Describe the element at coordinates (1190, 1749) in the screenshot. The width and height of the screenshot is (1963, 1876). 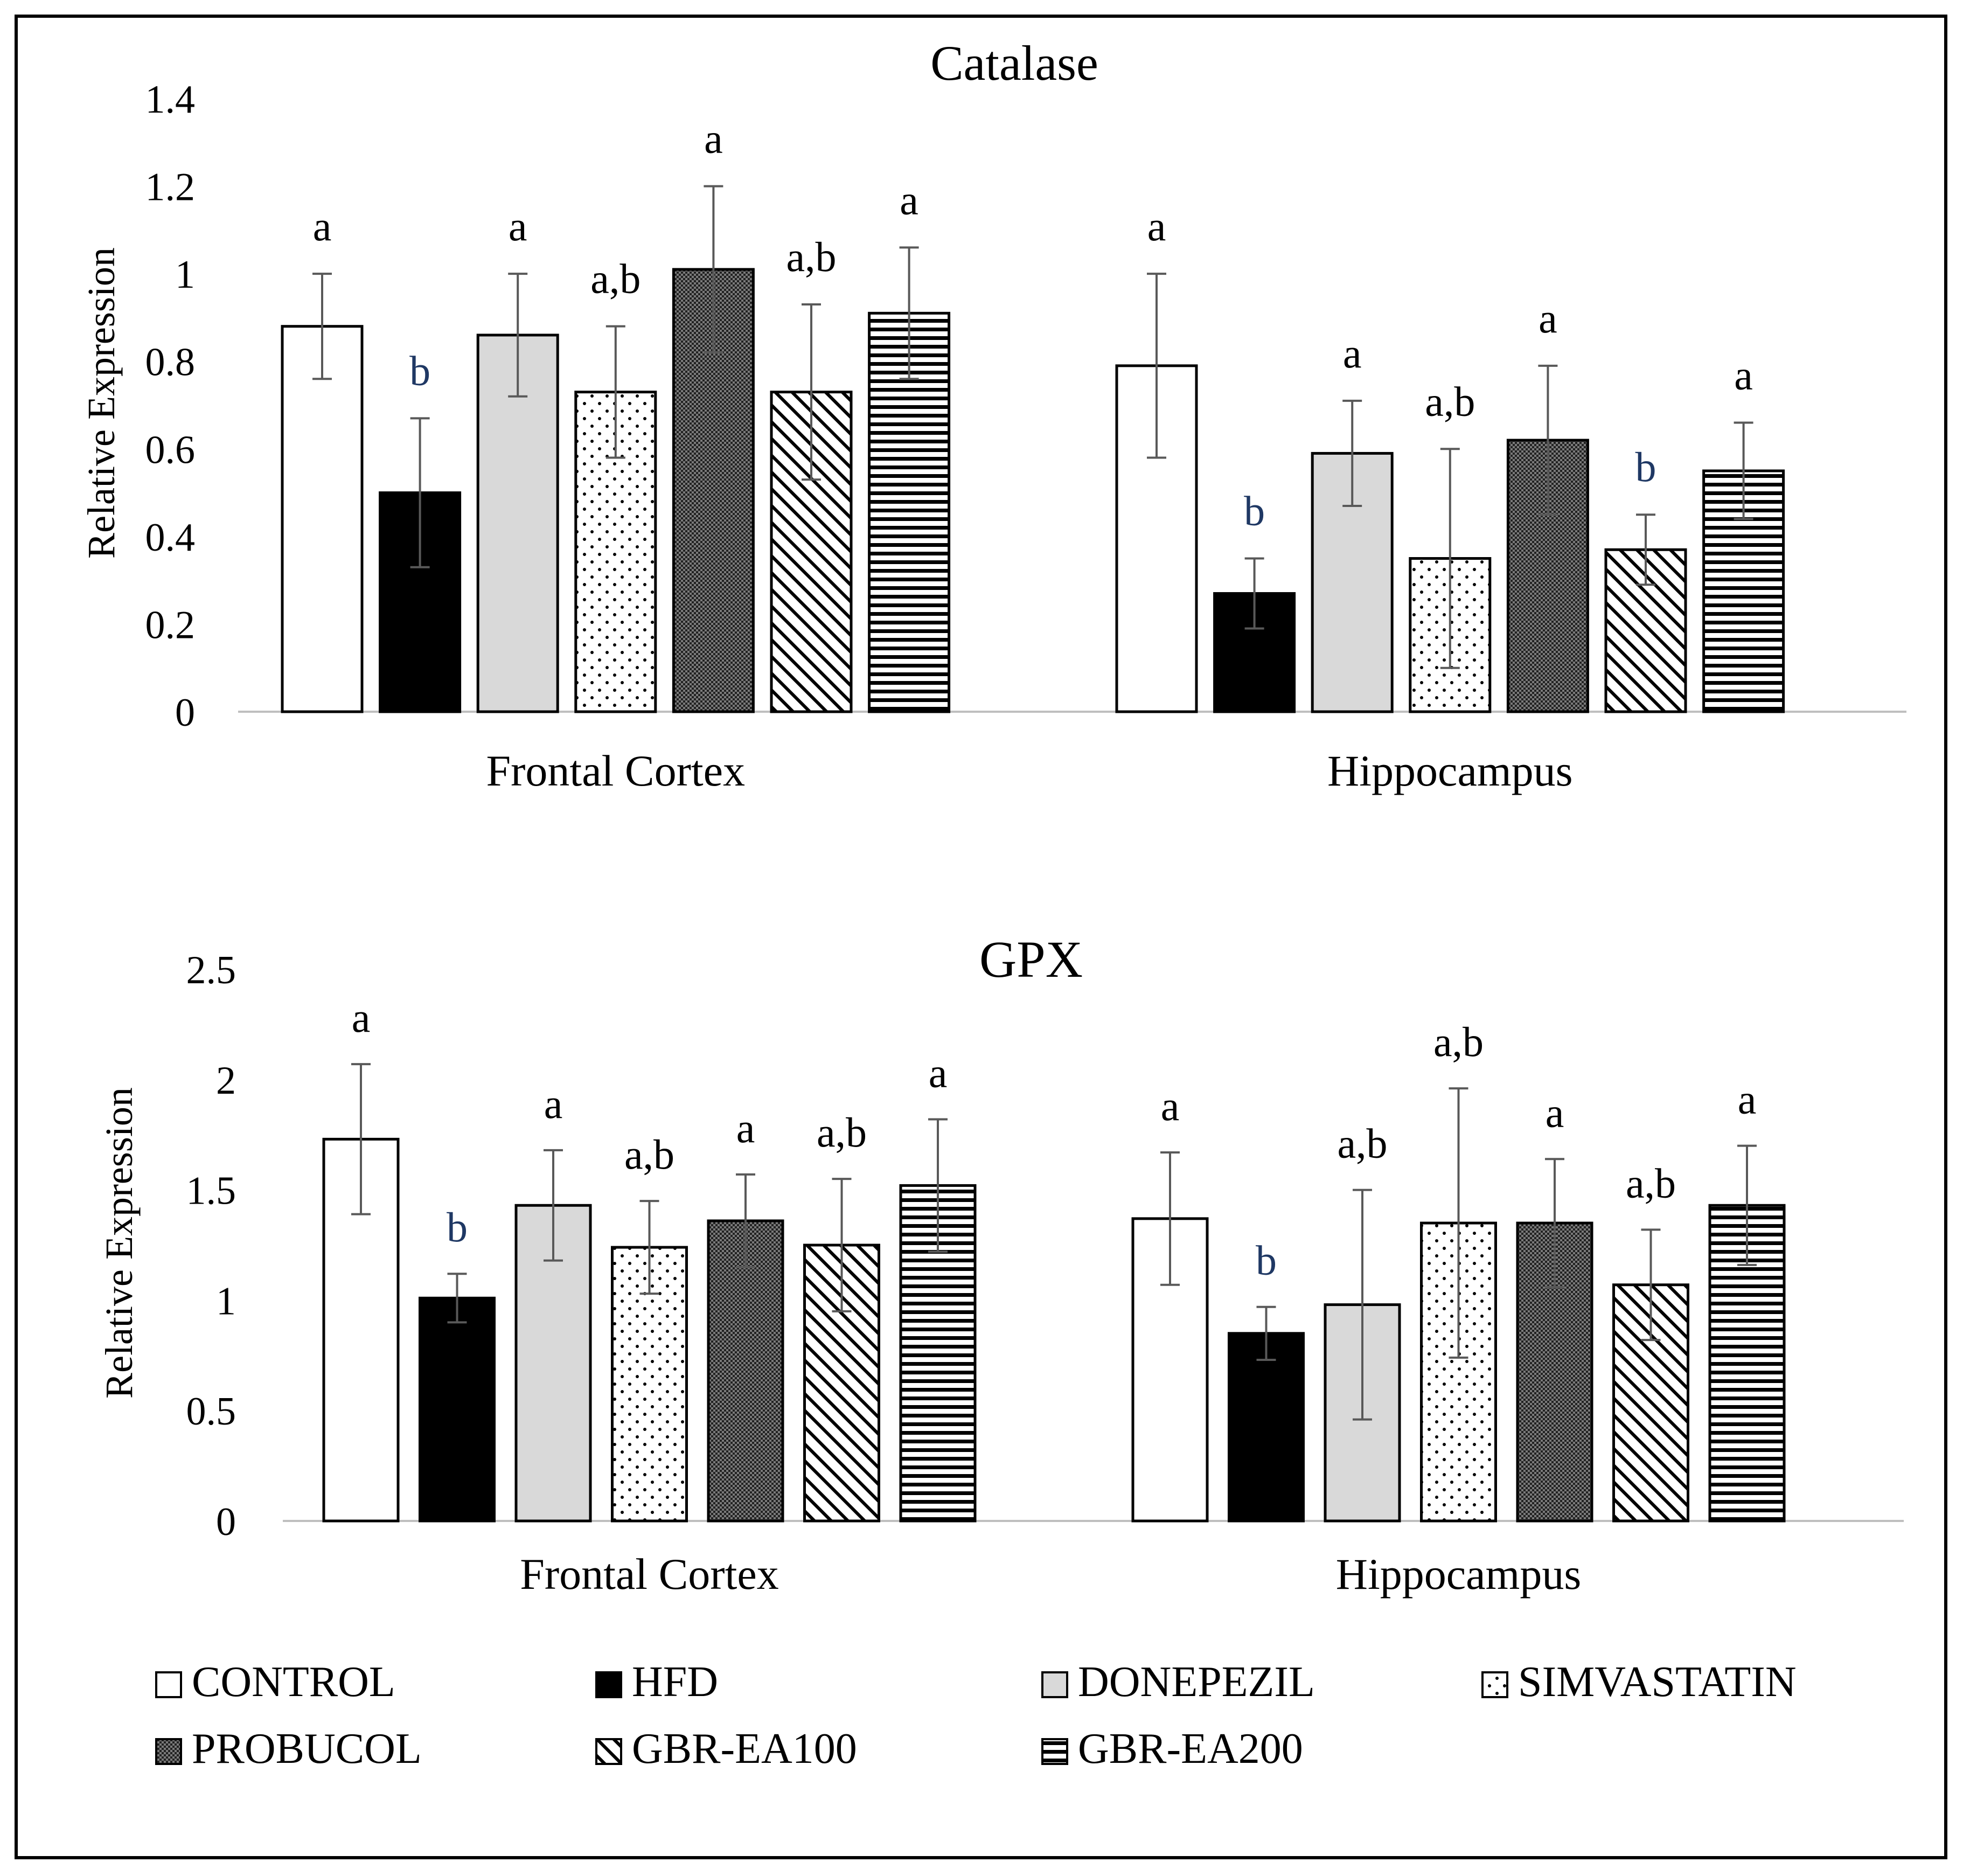
I see `legend-label: GBR-EA200` at that location.